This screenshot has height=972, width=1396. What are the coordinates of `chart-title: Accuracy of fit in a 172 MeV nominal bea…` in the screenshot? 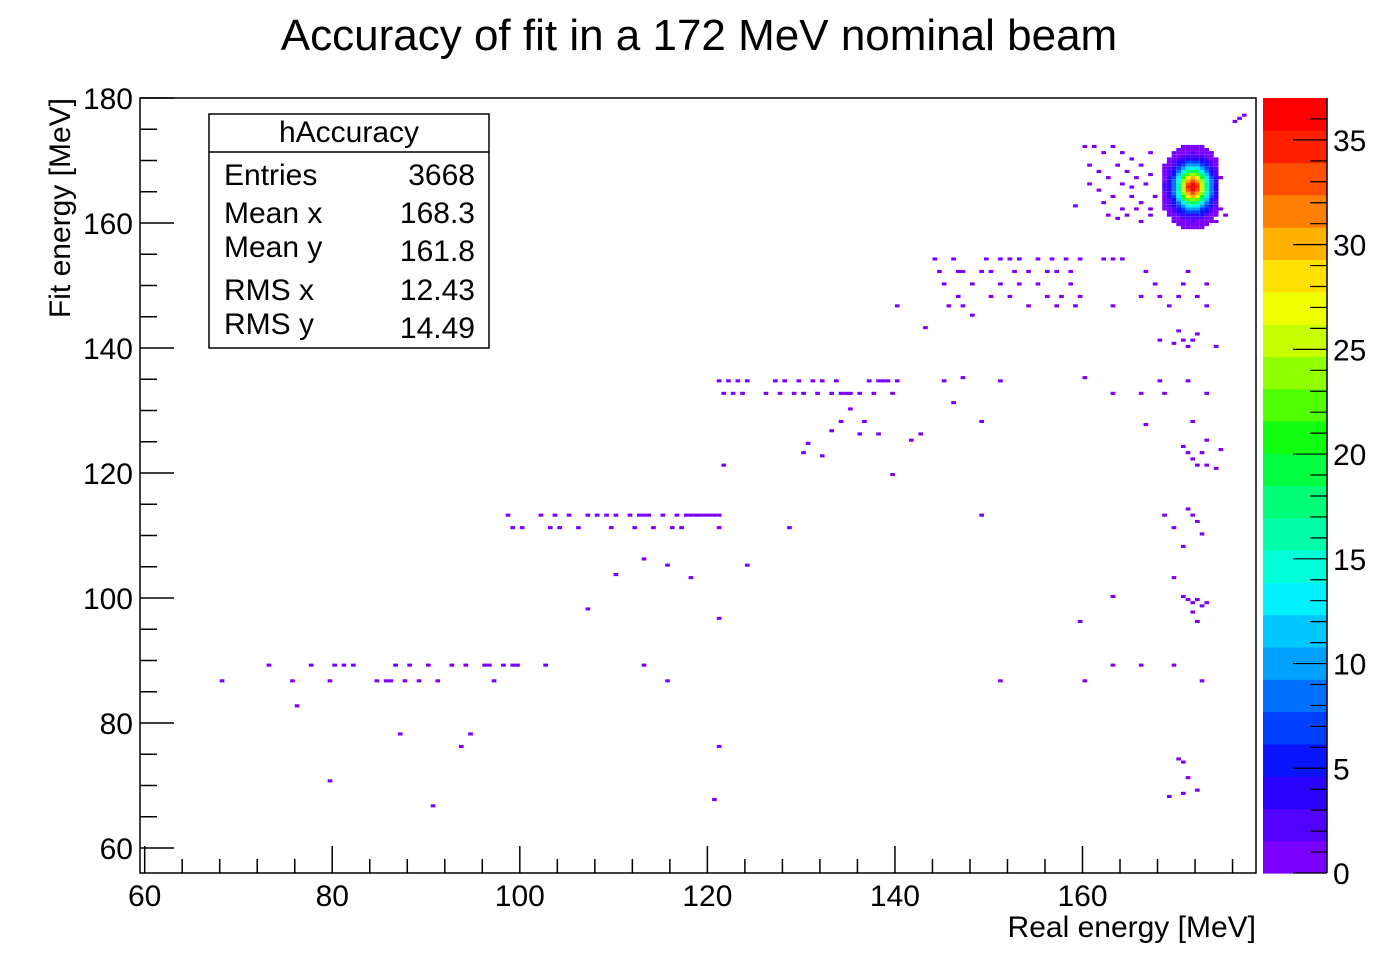 It's located at (699, 35).